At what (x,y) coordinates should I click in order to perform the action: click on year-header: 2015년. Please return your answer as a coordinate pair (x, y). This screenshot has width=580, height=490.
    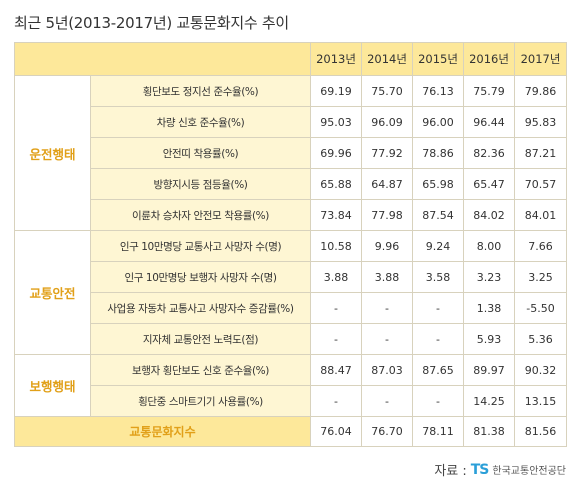
    Looking at the image, I should click on (438, 59).